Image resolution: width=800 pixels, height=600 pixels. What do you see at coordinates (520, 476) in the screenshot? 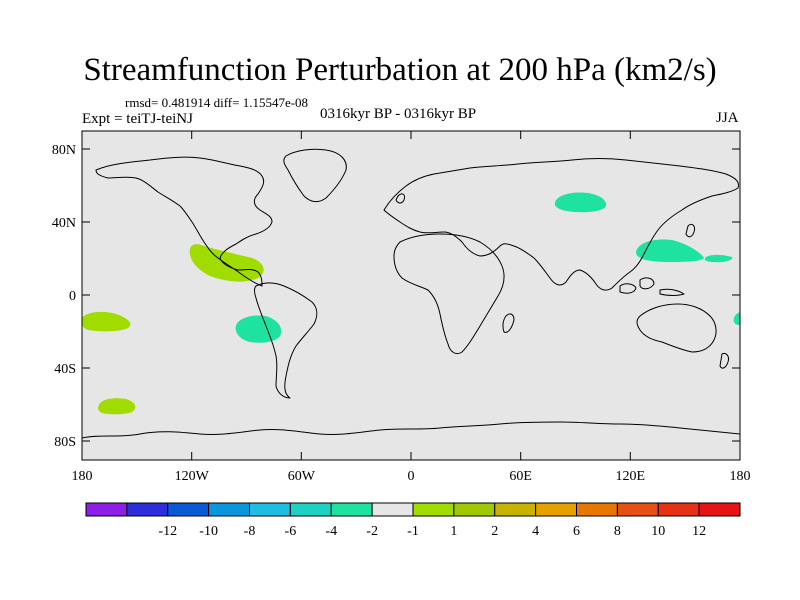
I see `lon-label: 60E` at bounding box center [520, 476].